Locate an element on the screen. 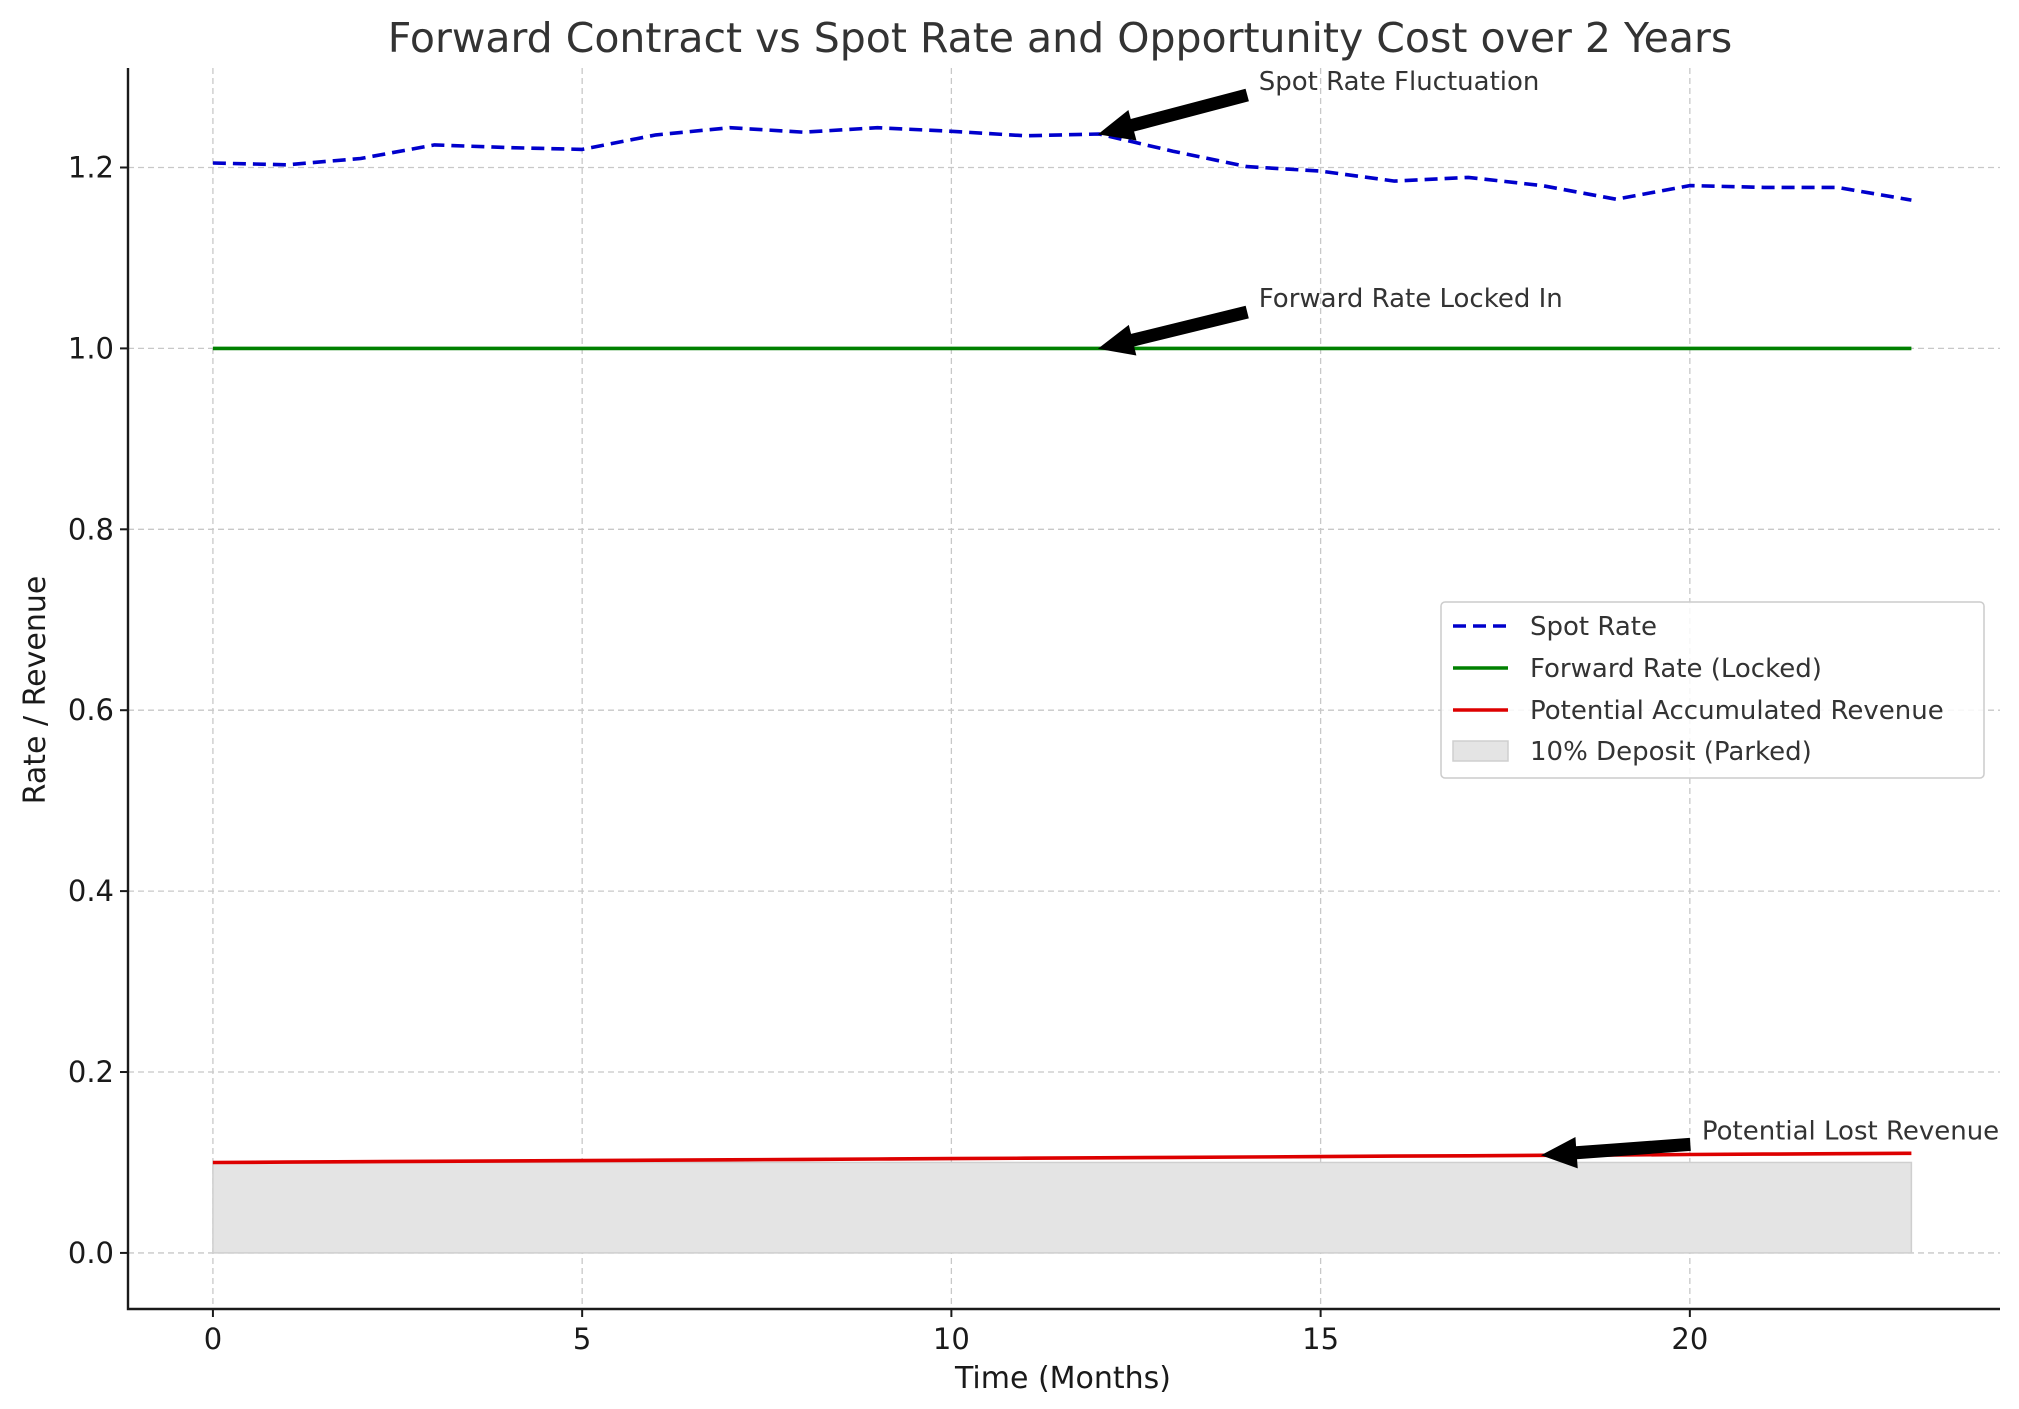  legend-label-accumulated-revenue: Potential Accumulated Revenue is located at coordinates (1737, 711).